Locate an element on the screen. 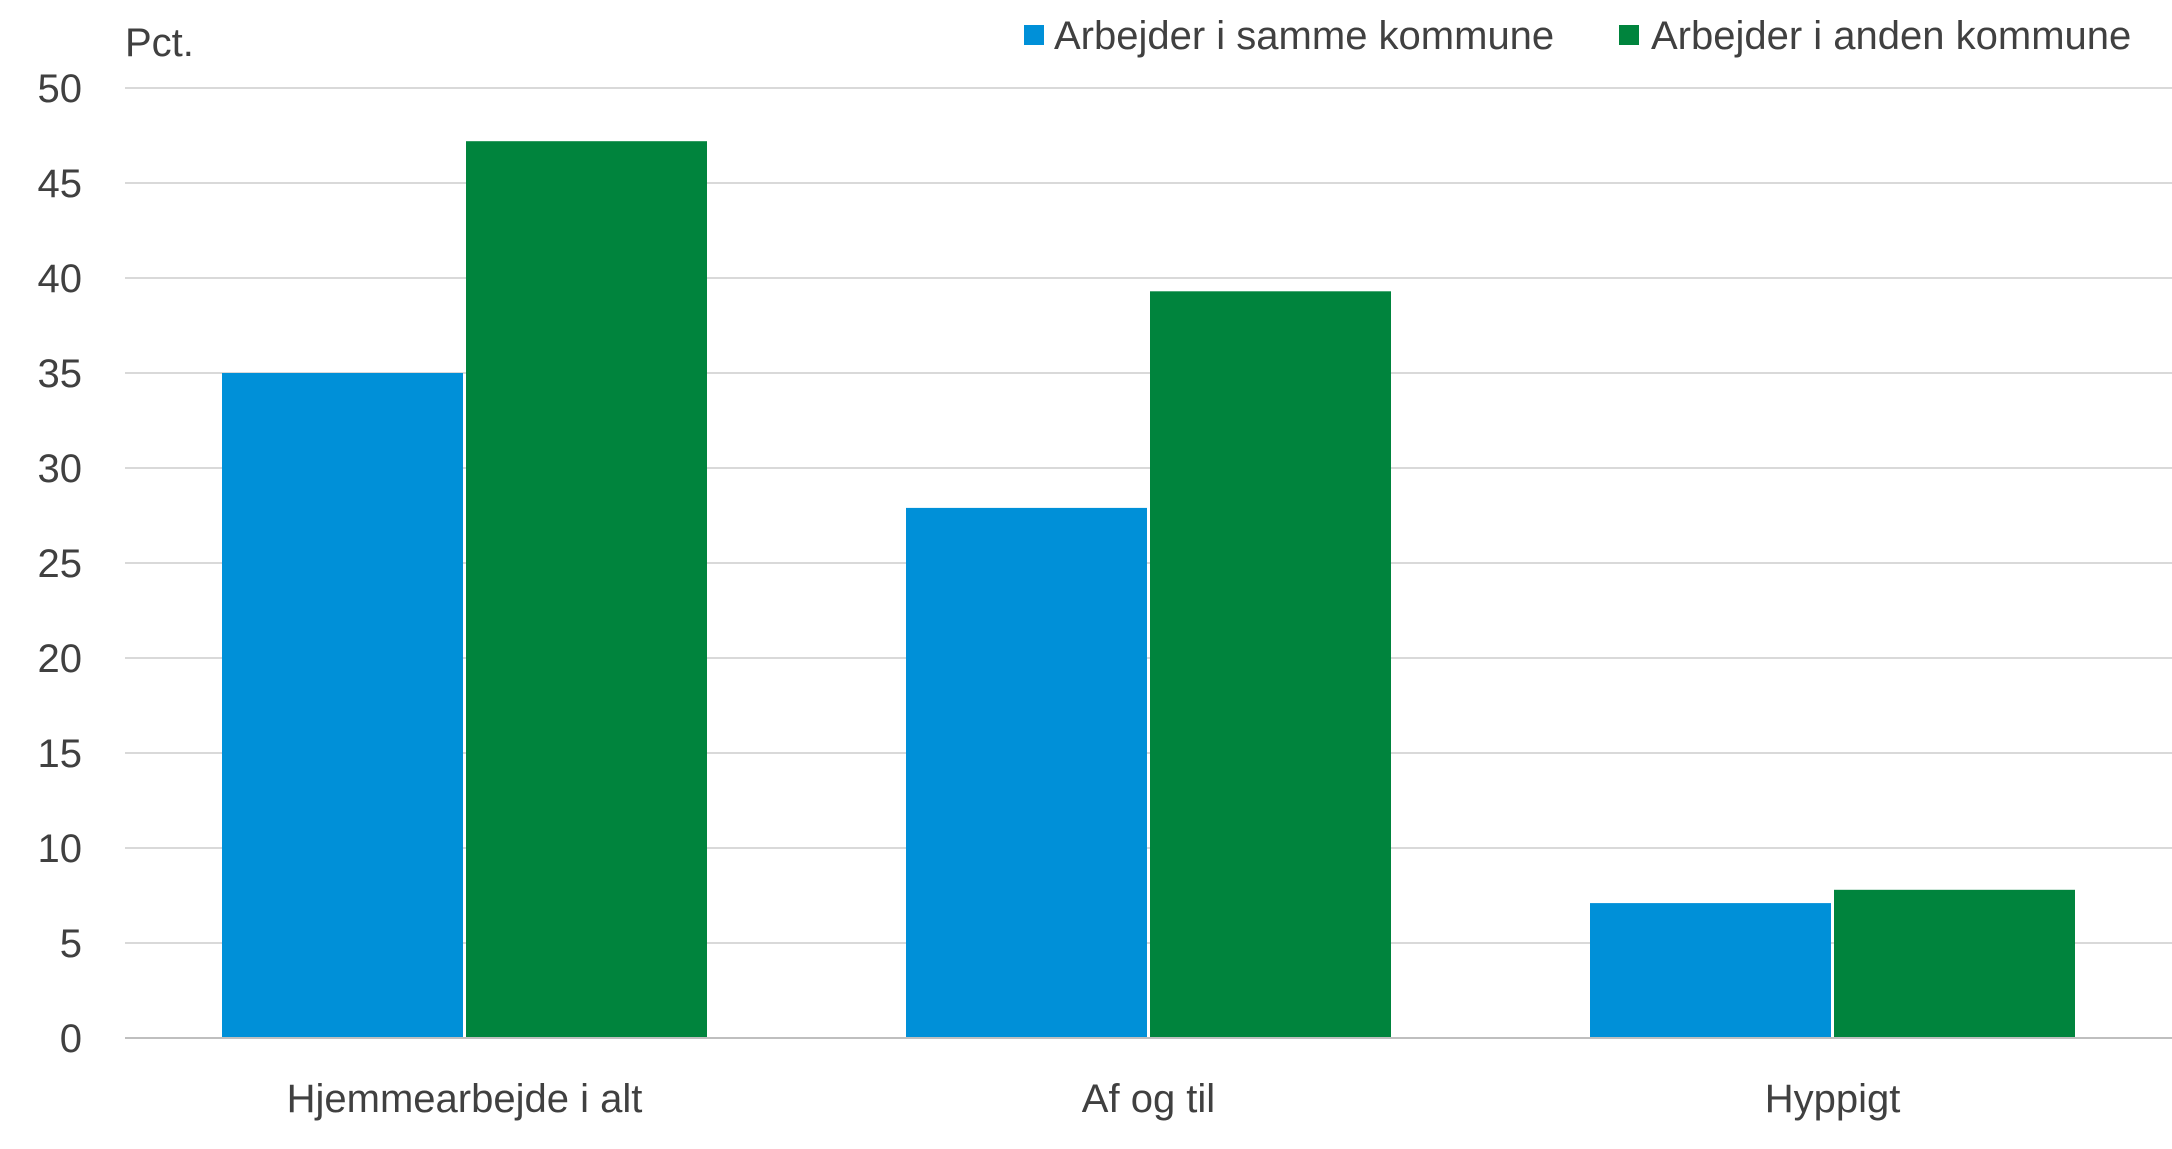  y-tick-label: 35 is located at coordinates (60, 374).